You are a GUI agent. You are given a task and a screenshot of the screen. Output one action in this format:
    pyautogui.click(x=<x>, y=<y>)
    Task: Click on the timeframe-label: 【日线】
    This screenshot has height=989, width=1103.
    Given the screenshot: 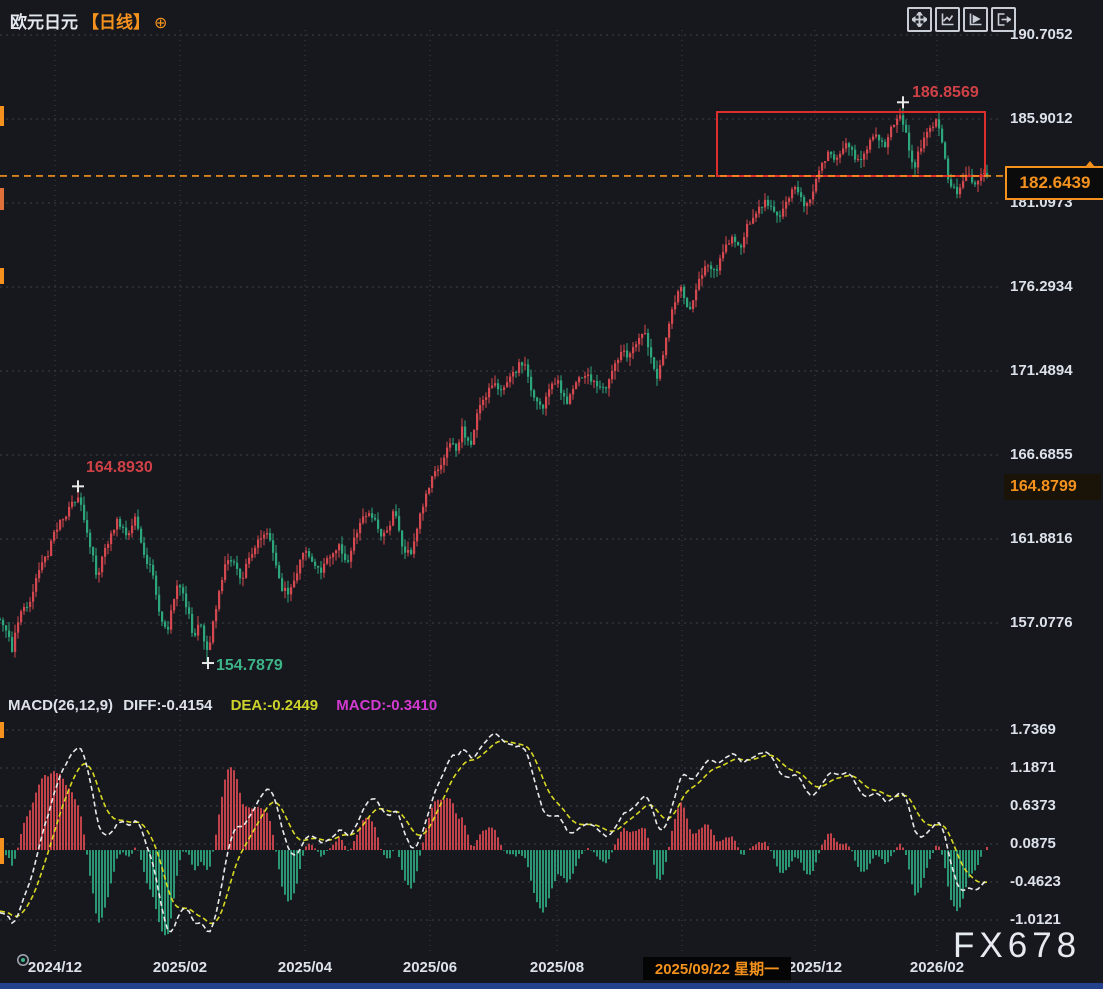 What is the action you would take?
    pyautogui.click(x=116, y=22)
    